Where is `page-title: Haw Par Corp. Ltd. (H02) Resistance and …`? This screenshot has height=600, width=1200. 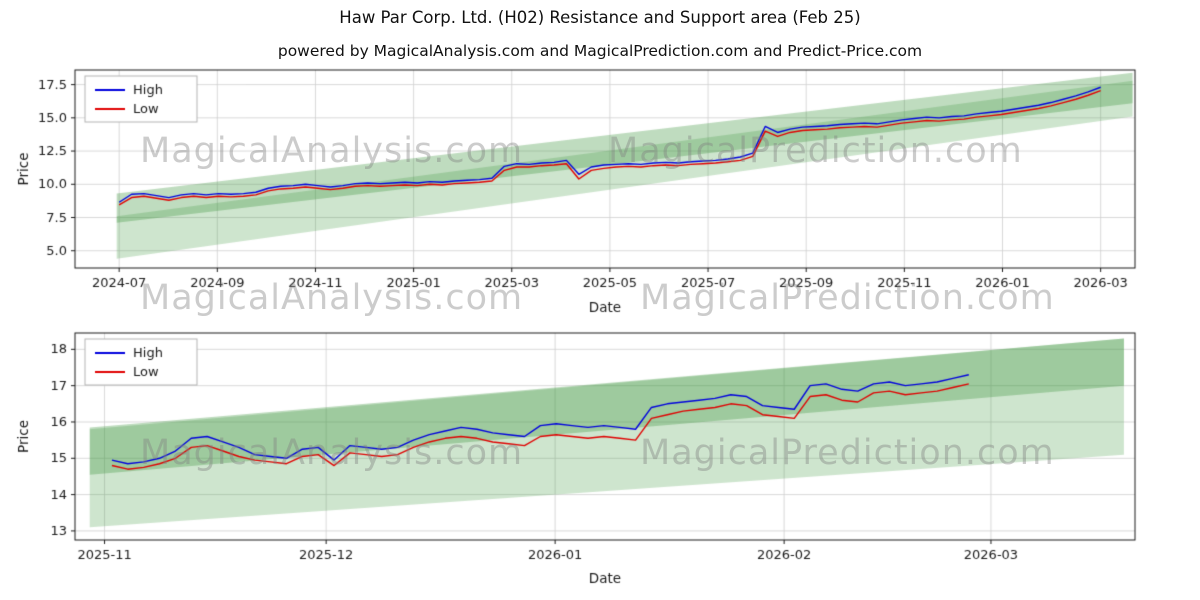
page-title: Haw Par Corp. Ltd. (H02) Resistance and … is located at coordinates (600, 17).